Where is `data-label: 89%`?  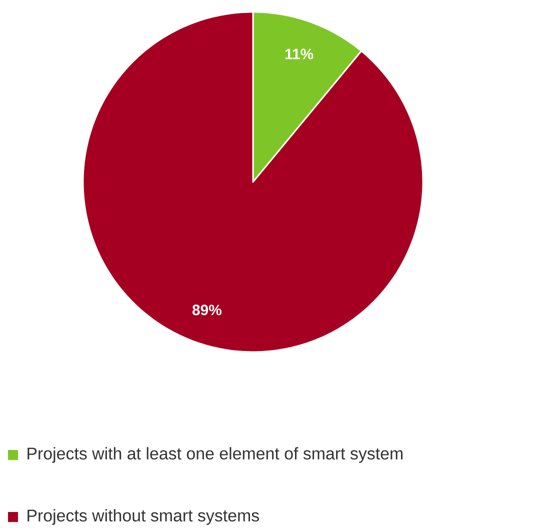 data-label: 89% is located at coordinates (207, 310).